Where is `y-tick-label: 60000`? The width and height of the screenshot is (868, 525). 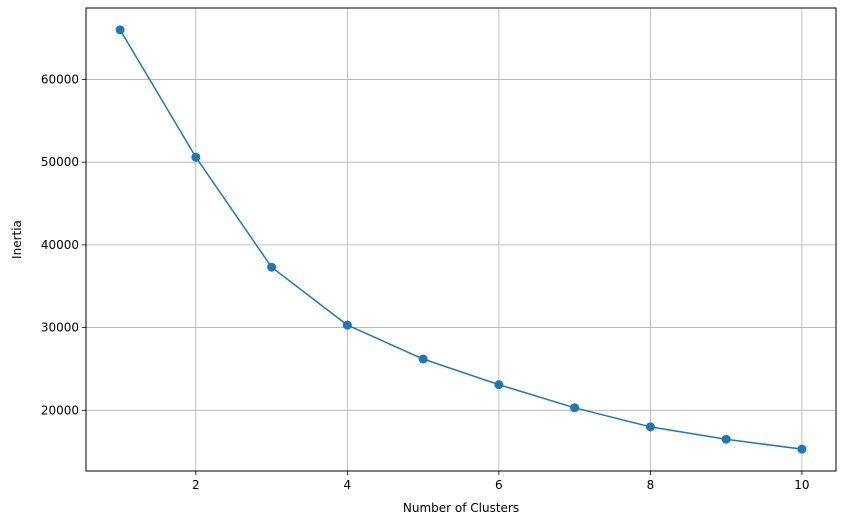 y-tick-label: 60000 is located at coordinates (60, 79).